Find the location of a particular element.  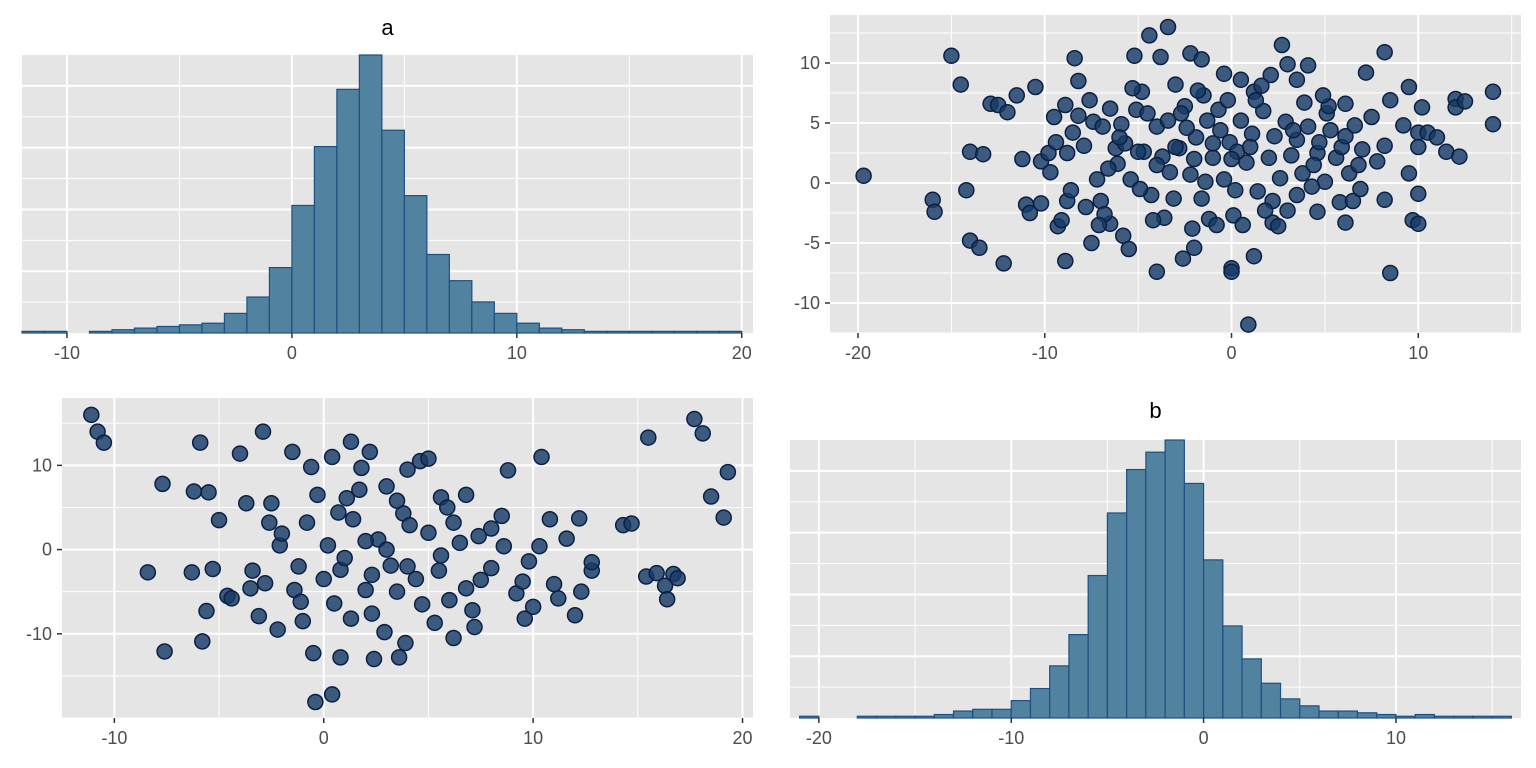

x-tick-label: -10 is located at coordinates (1045, 353).